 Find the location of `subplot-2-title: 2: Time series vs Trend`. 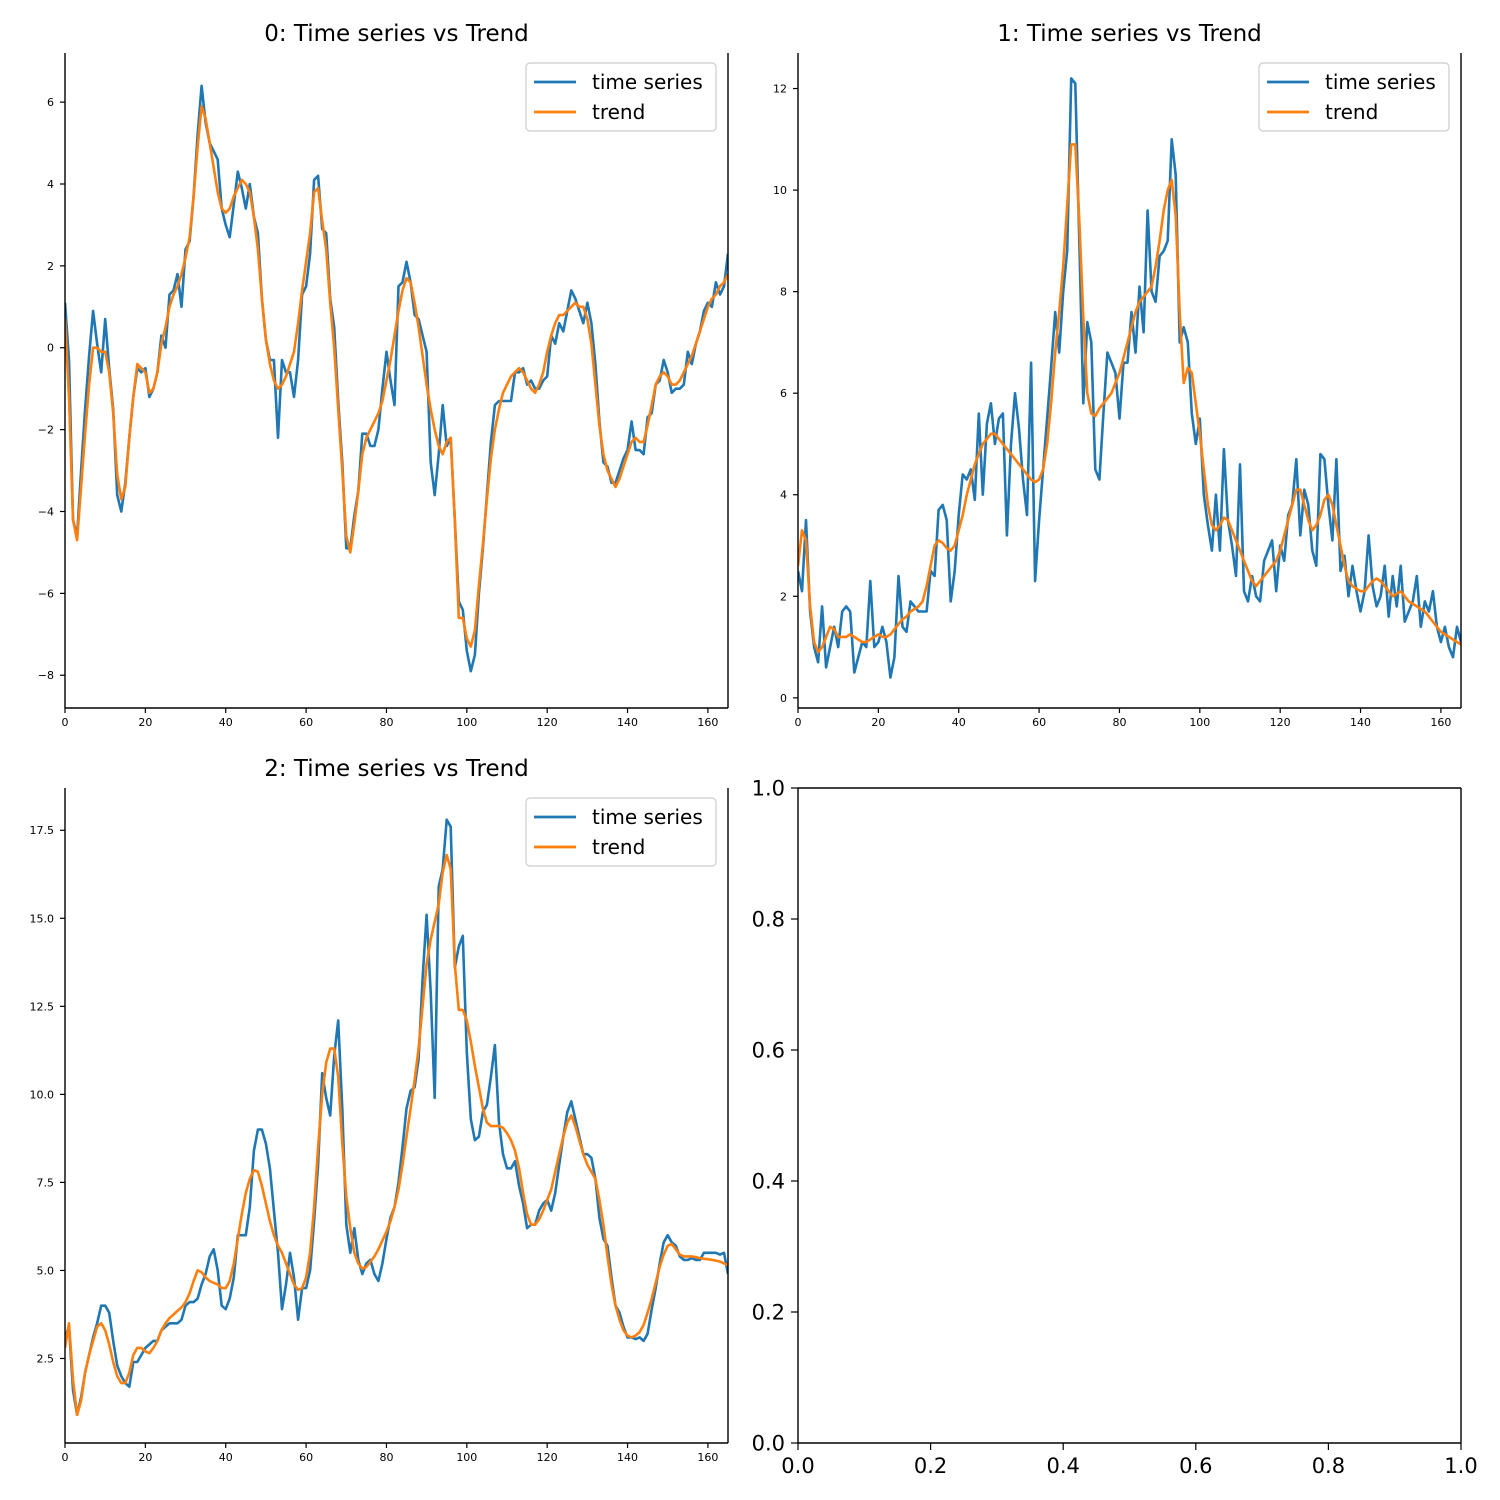

subplot-2-title: 2: Time series vs Trend is located at coordinates (396, 769).